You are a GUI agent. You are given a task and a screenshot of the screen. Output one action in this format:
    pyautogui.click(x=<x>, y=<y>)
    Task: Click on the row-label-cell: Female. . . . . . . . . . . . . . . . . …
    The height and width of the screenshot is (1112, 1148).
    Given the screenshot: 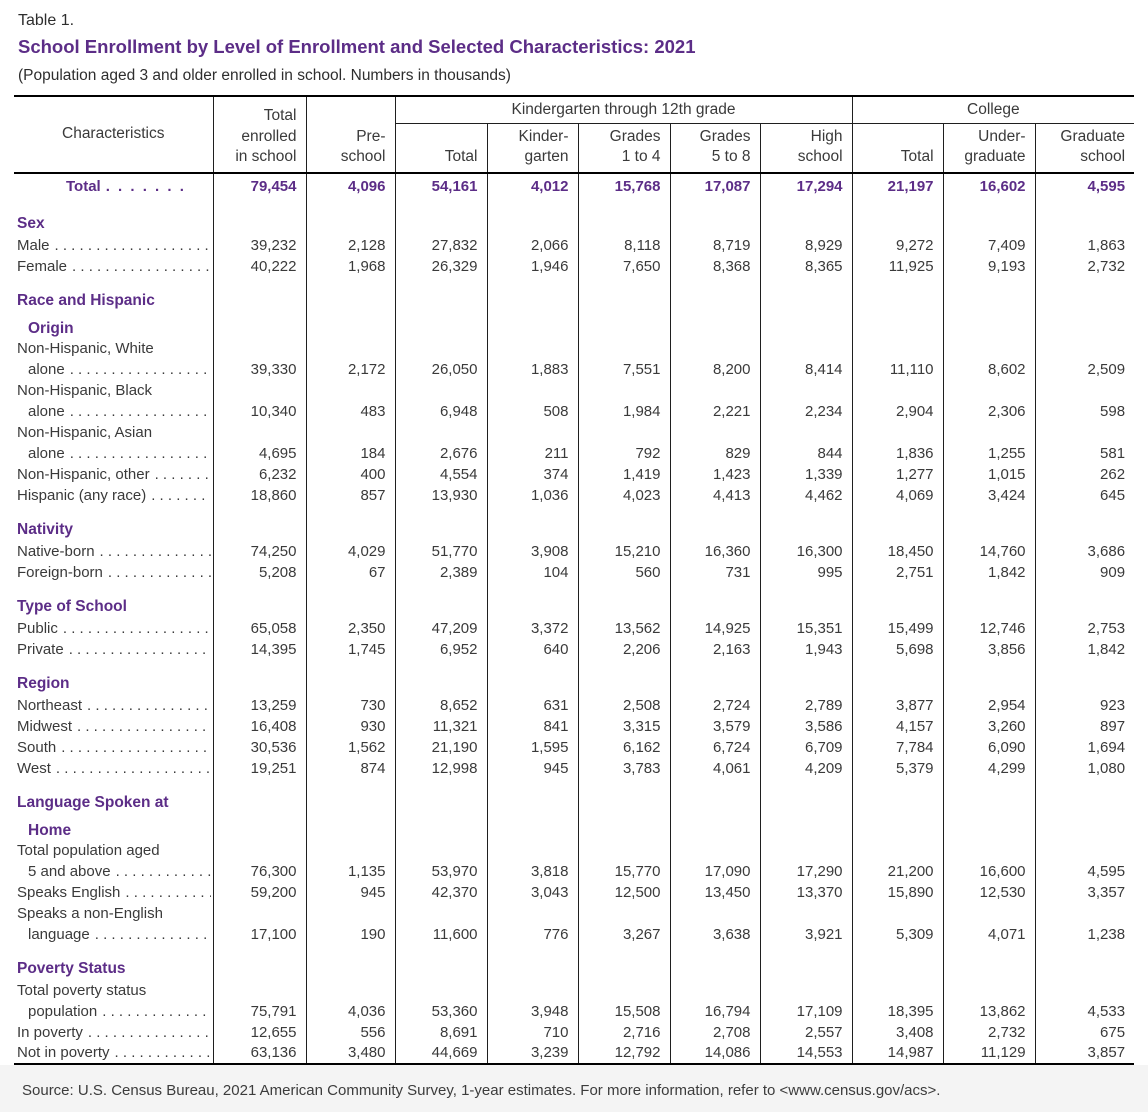 What is the action you would take?
    pyautogui.click(x=114, y=266)
    